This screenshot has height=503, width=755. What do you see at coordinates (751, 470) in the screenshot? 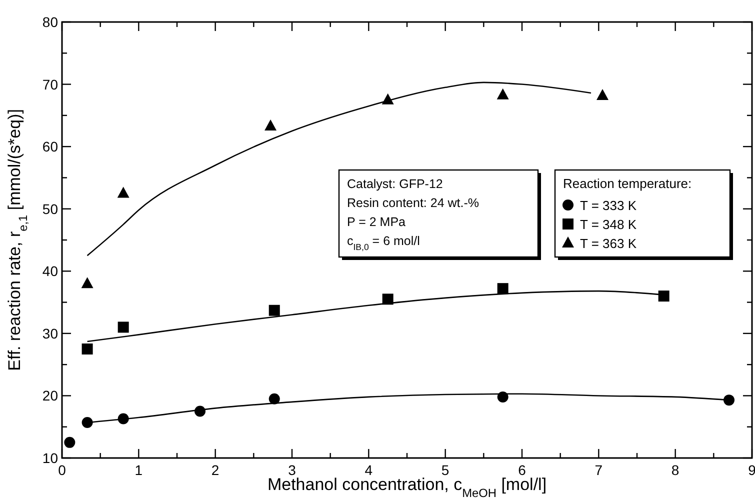
I see `x-tick-label: 9` at bounding box center [751, 470].